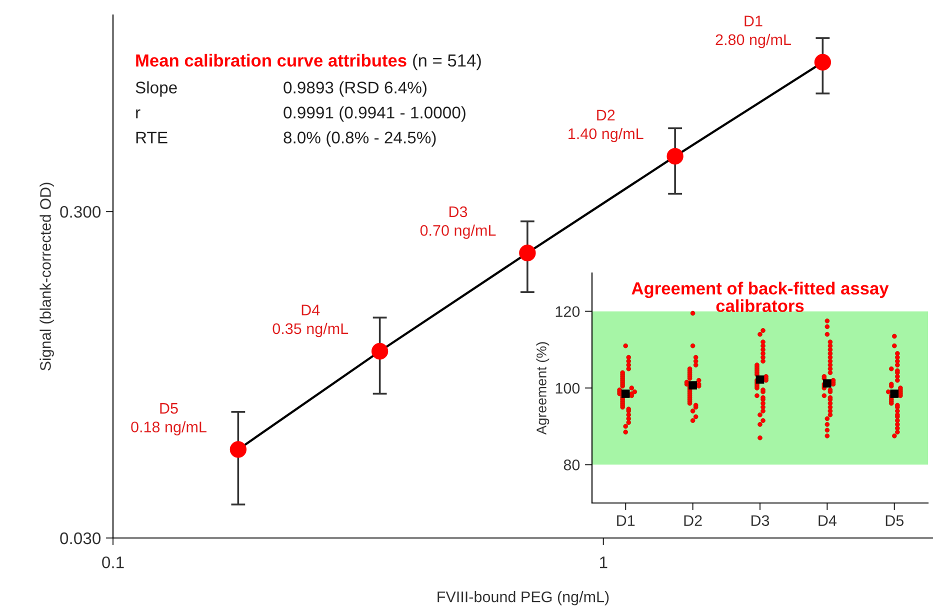  What do you see at coordinates (310, 321) in the screenshot?
I see `annotation: D4 0.35 ng/mL` at bounding box center [310, 321].